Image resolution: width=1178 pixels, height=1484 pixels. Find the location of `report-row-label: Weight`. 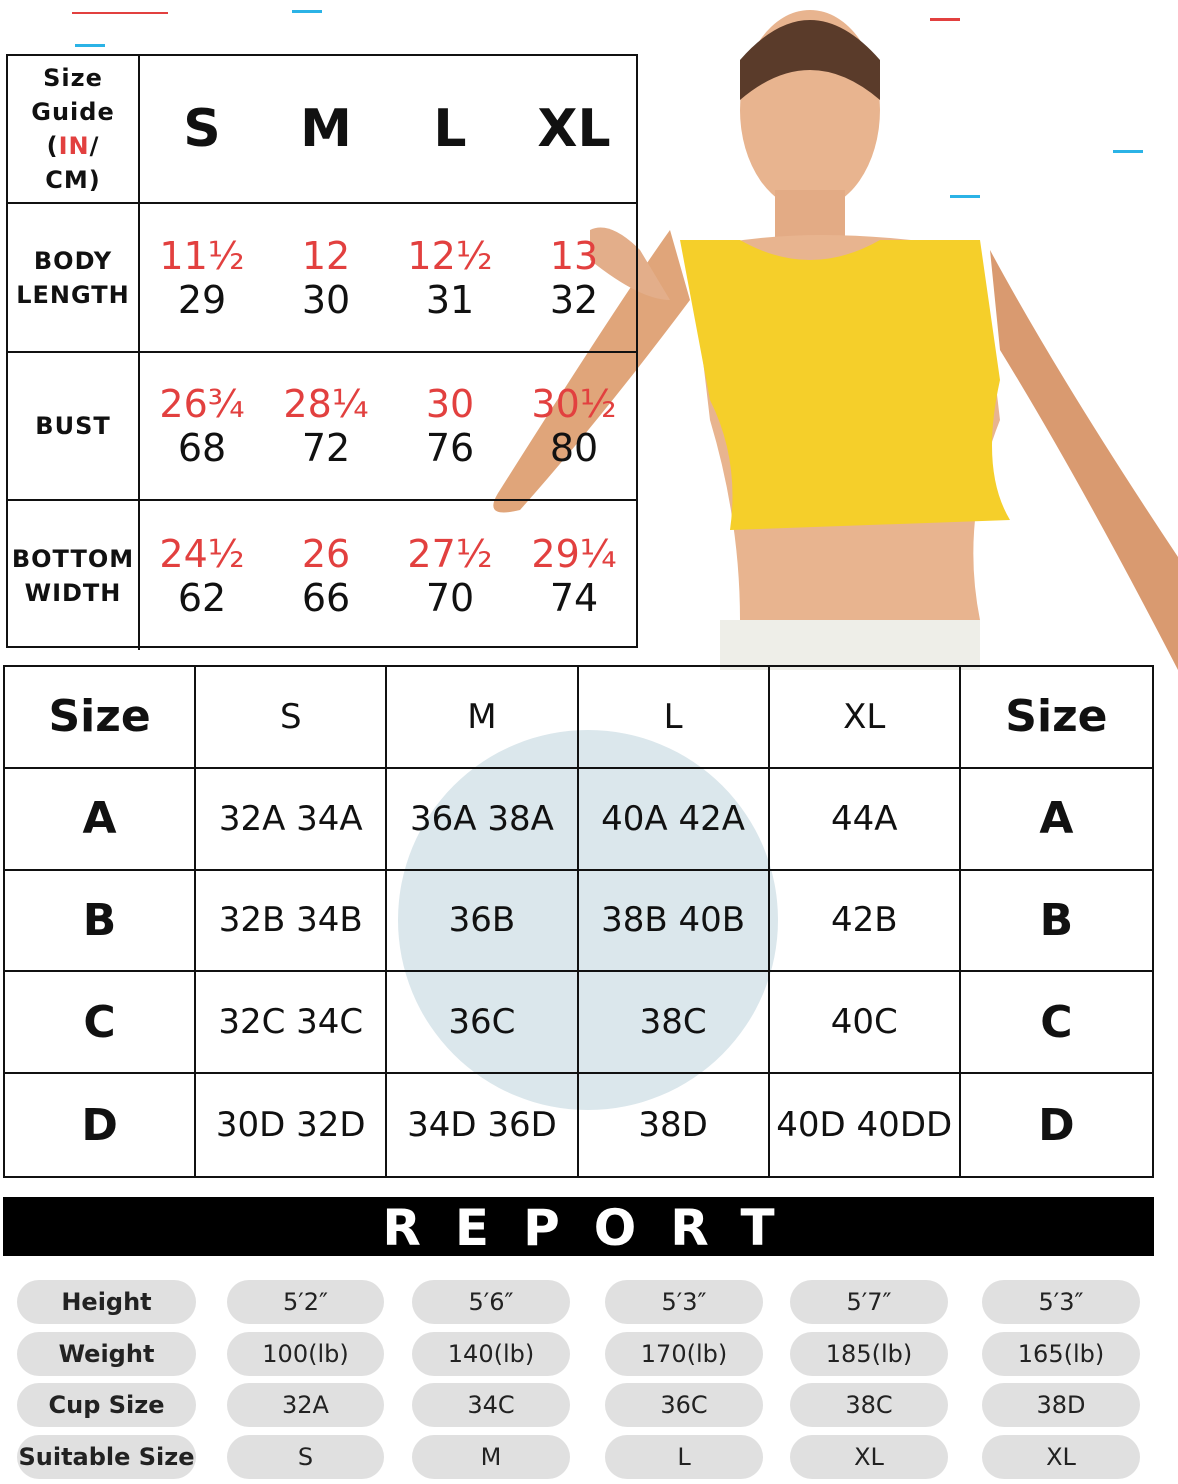

report-row-label: Weight is located at coordinates (106, 1354).